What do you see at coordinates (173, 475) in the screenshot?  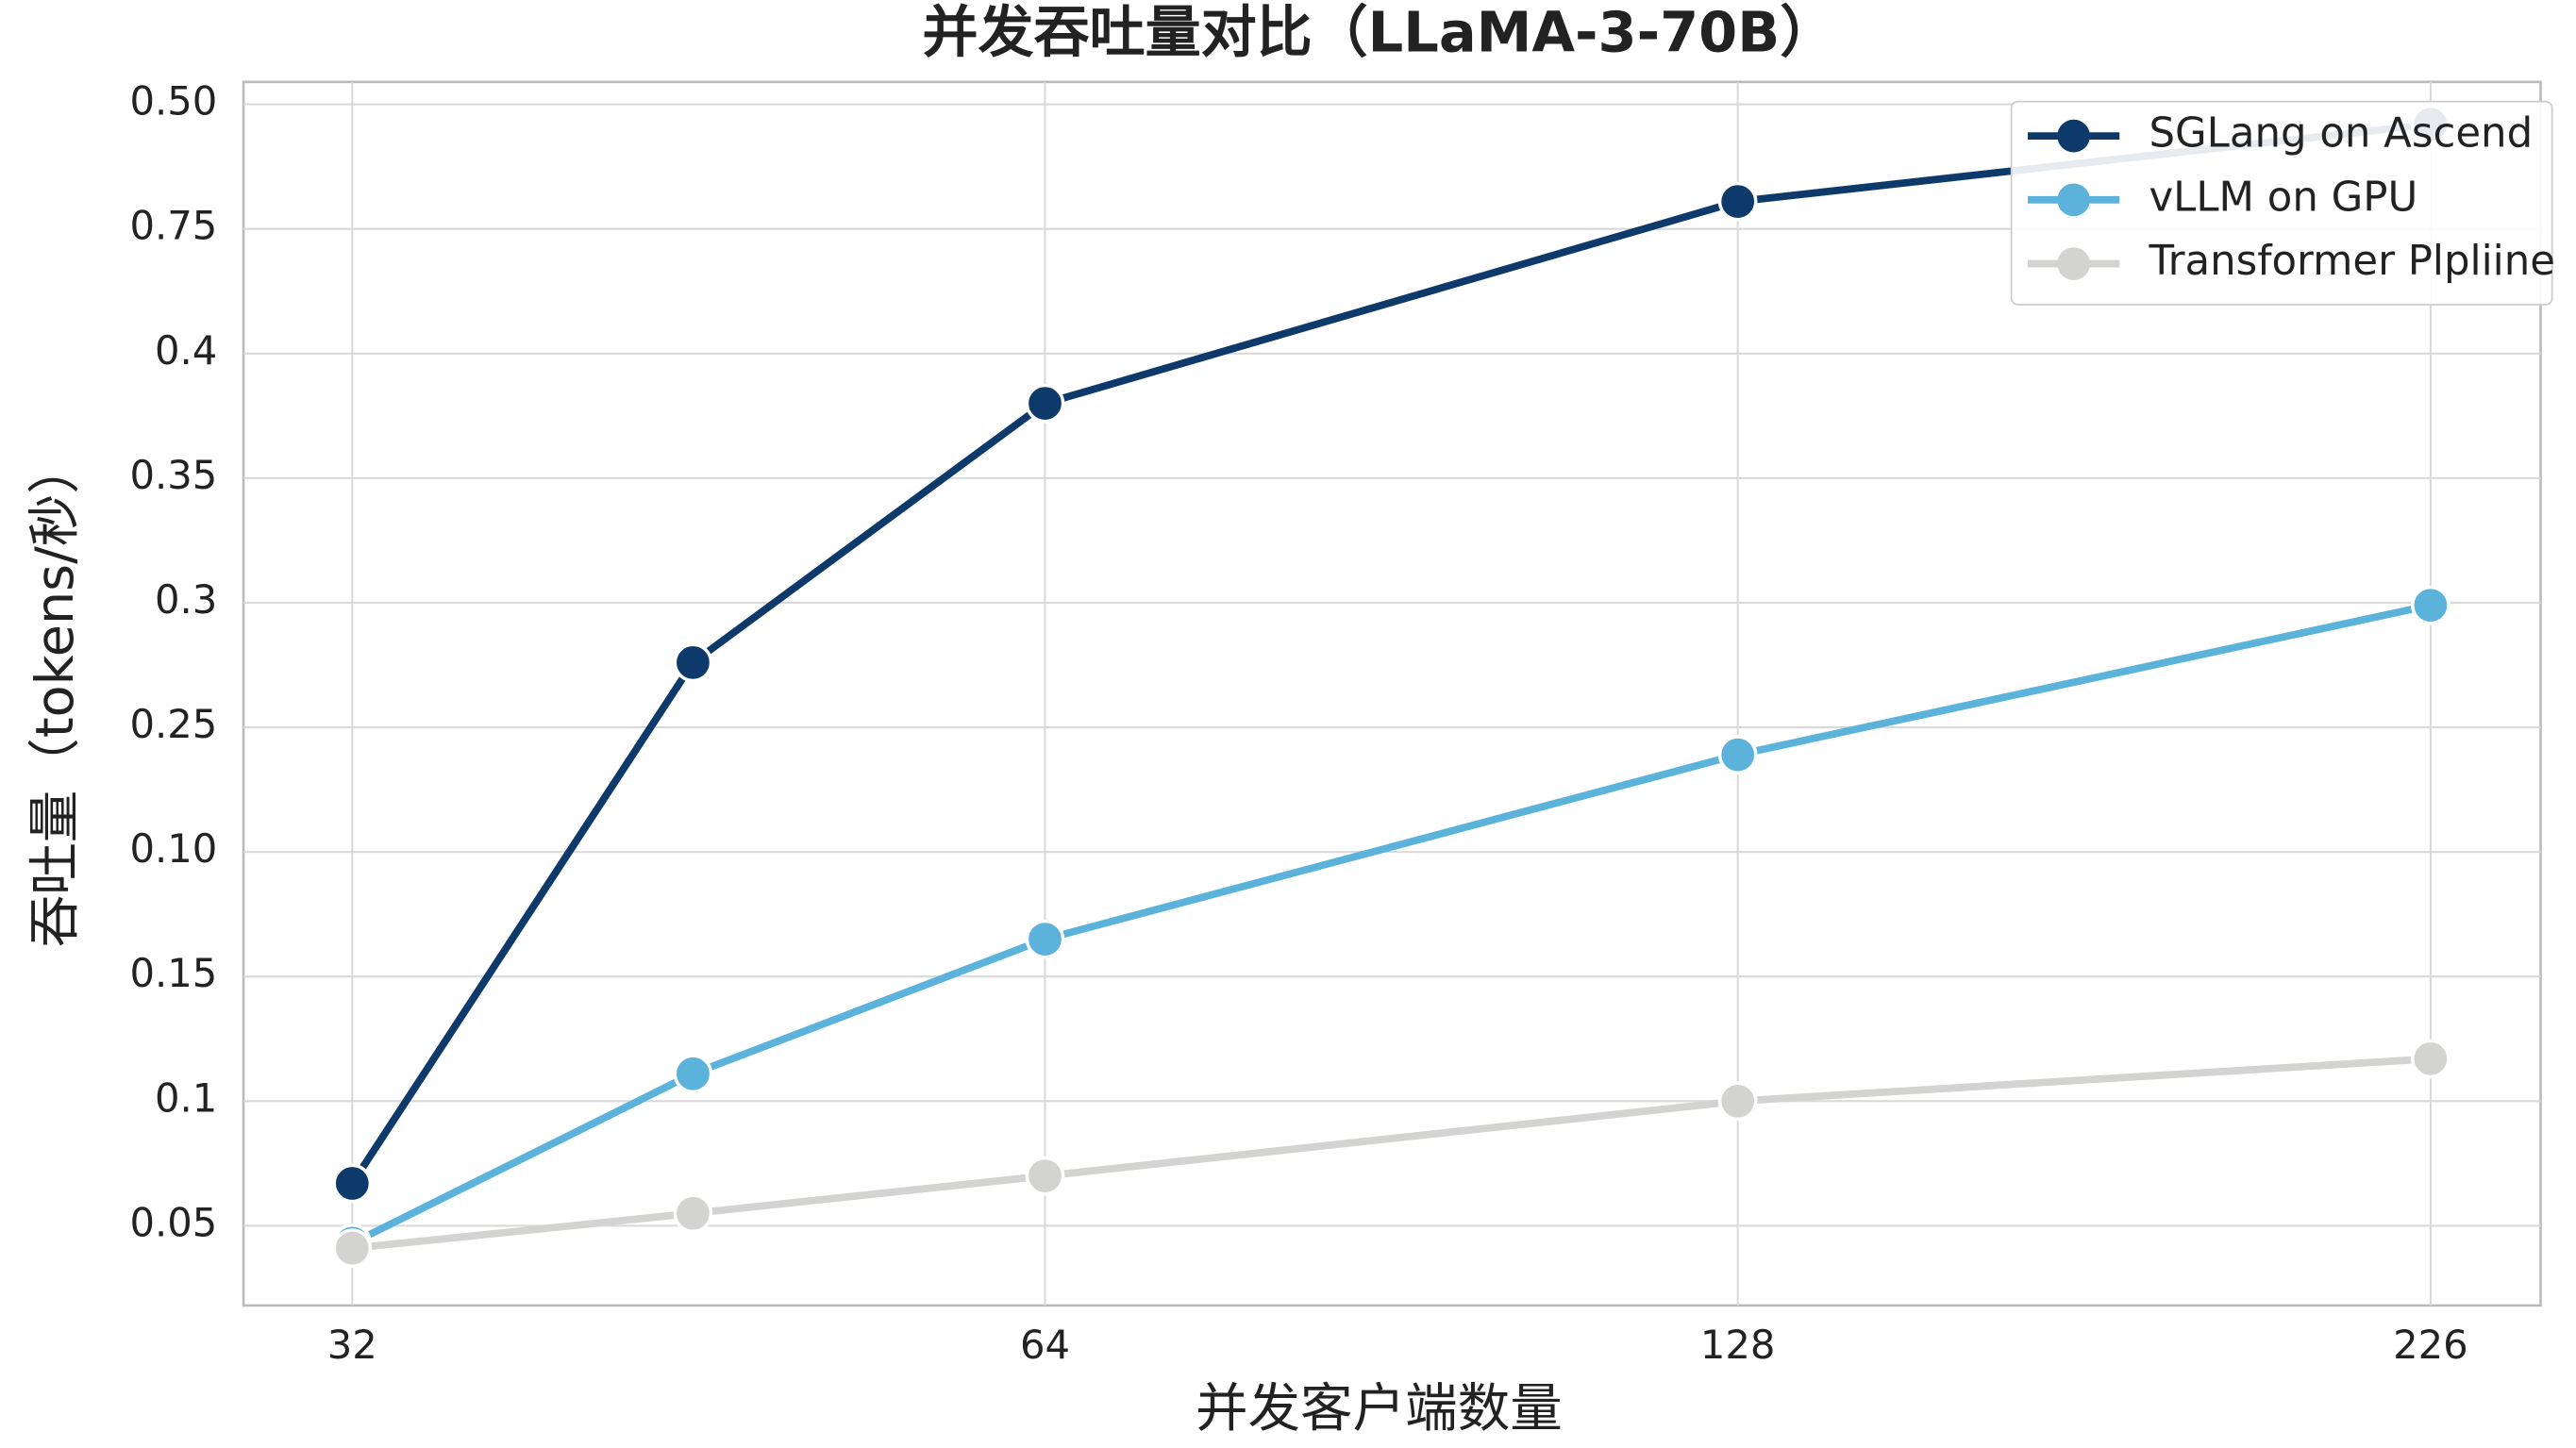 I see `y-tick-label: 0.35` at bounding box center [173, 475].